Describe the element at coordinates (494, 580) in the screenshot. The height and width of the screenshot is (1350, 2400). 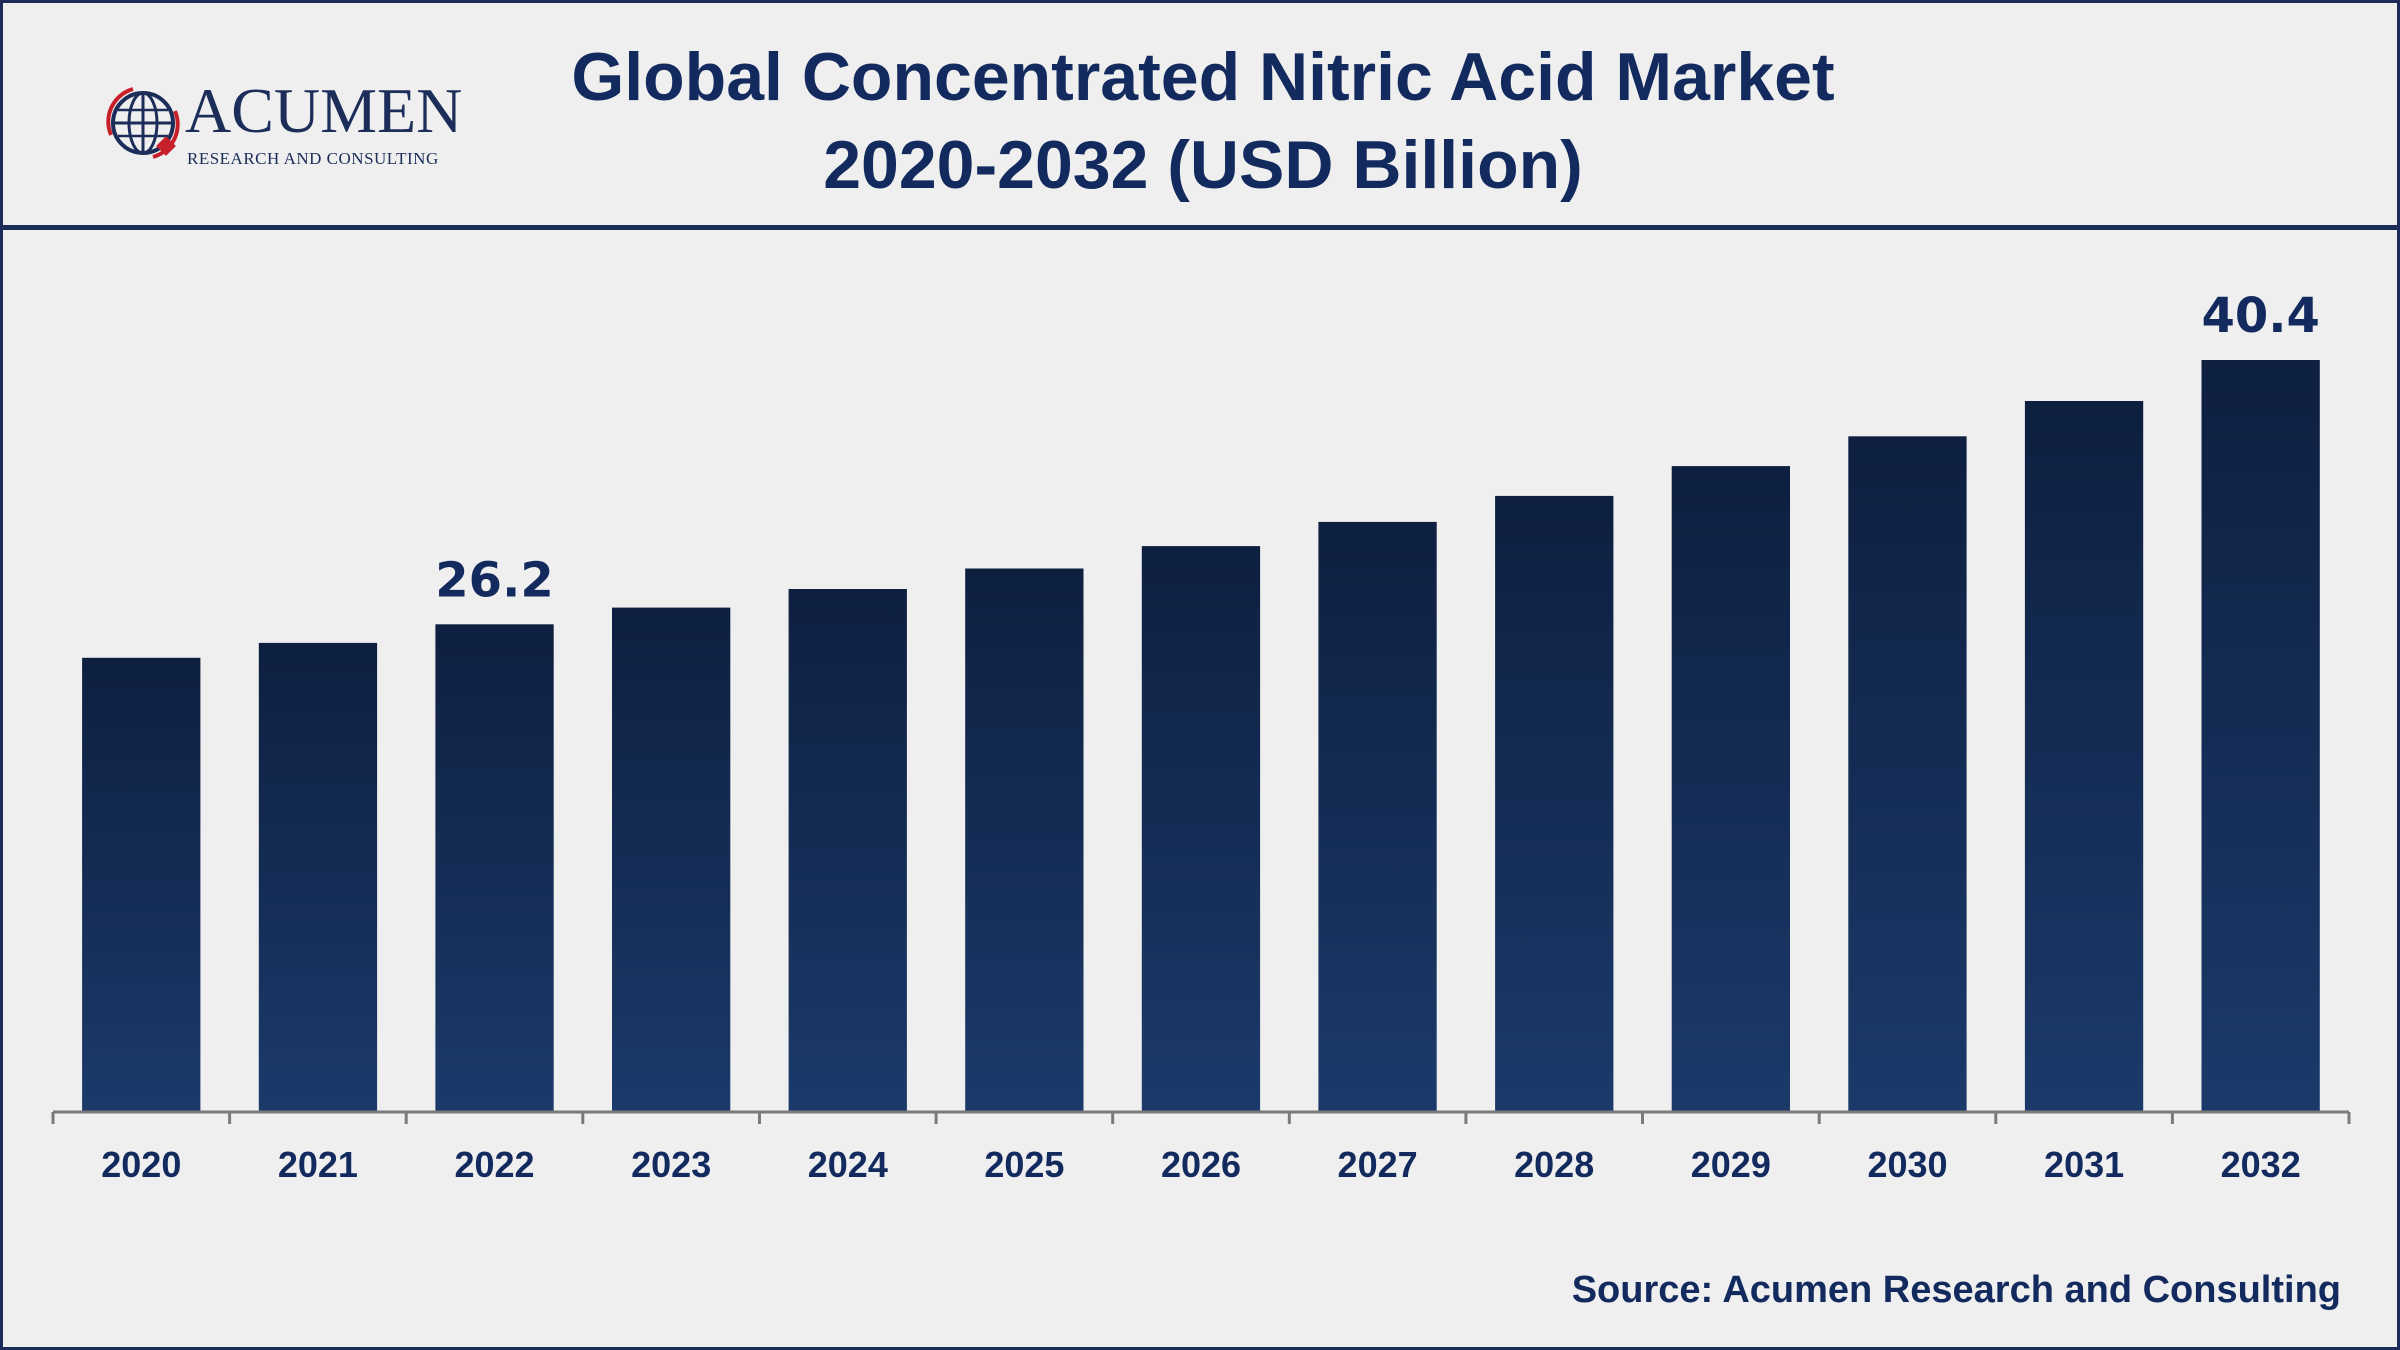
I see `data-label-2022: 26.2` at that location.